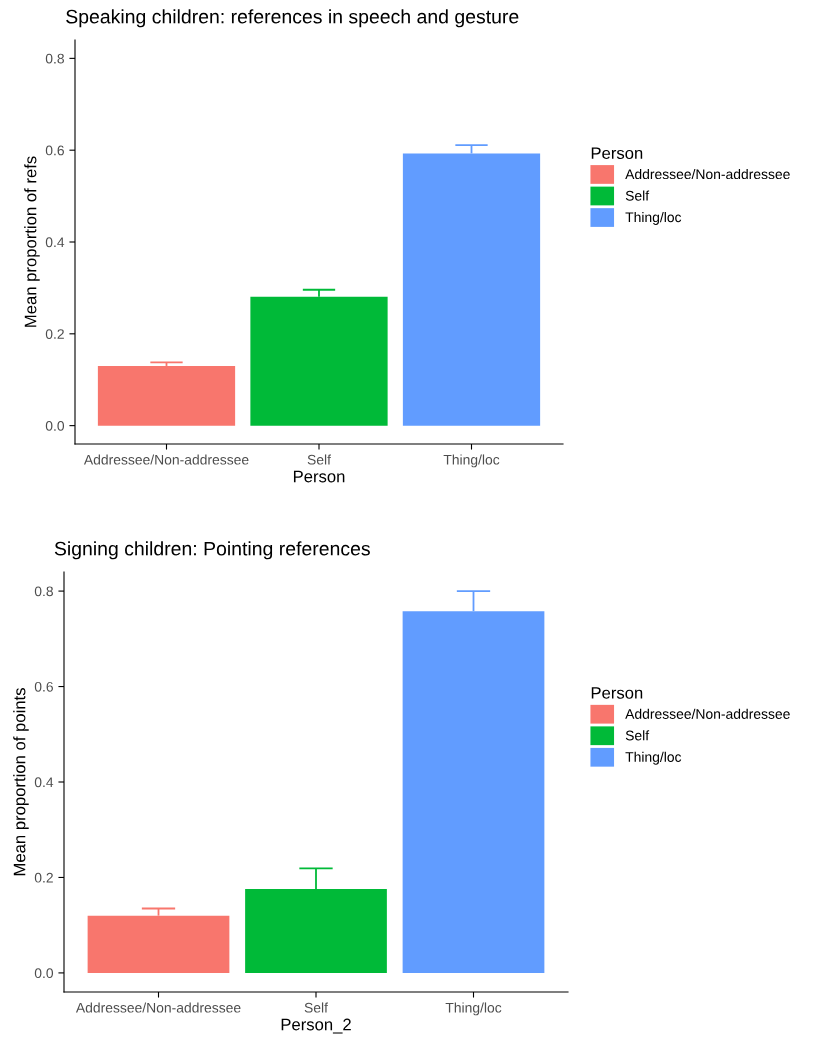  Describe the element at coordinates (32, 241) in the screenshot. I see `y-axis-title: Mean proportion of refs` at that location.